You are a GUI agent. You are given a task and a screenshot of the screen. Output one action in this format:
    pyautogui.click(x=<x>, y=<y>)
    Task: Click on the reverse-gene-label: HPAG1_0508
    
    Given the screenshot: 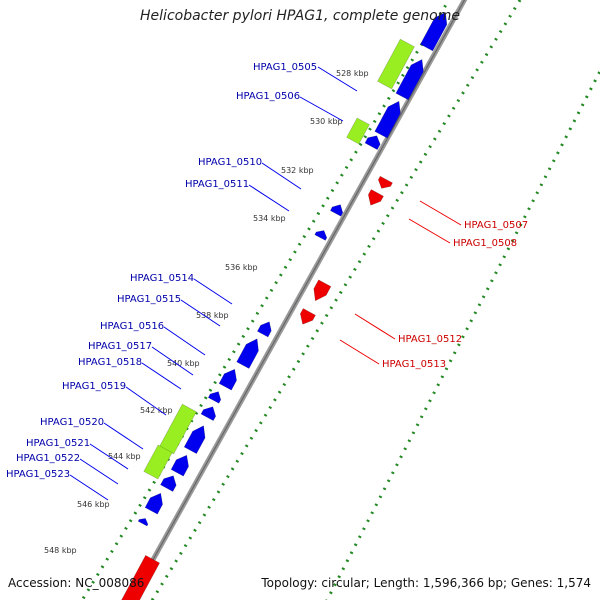 What is the action you would take?
    pyautogui.click(x=485, y=243)
    